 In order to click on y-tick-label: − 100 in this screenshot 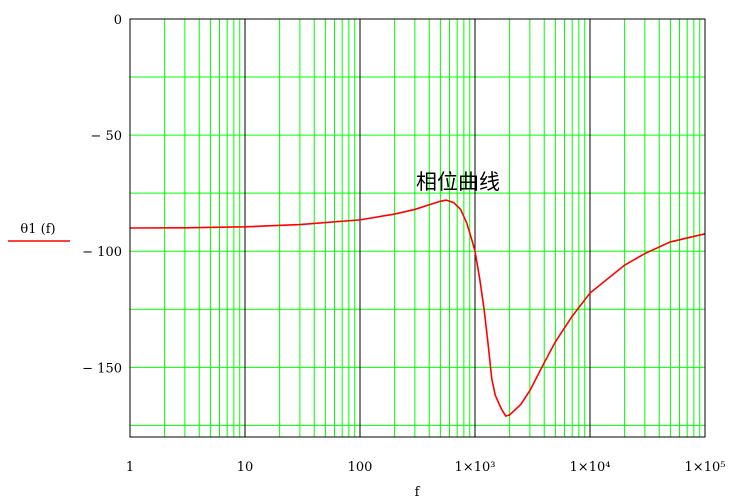, I will do `click(102, 252)`.